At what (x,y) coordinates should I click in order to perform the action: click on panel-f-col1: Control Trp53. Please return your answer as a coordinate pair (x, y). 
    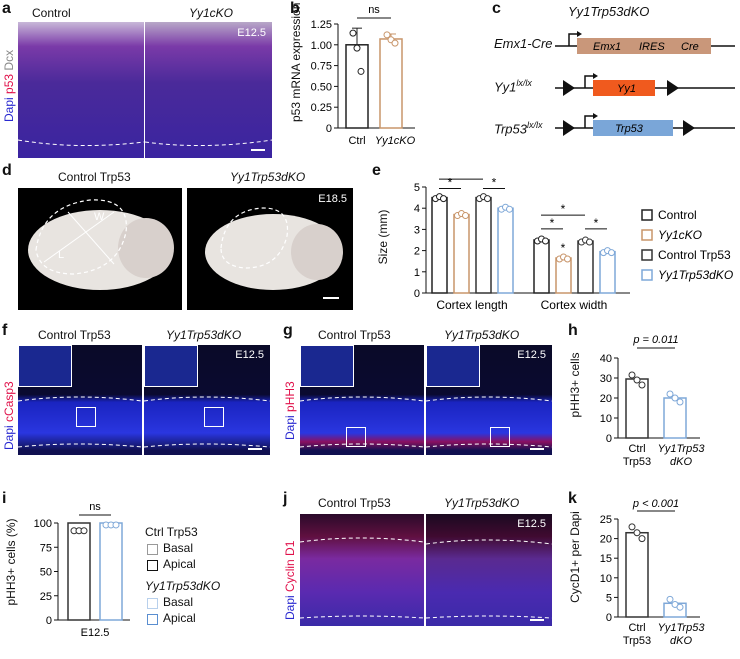
    Looking at the image, I should click on (74, 335).